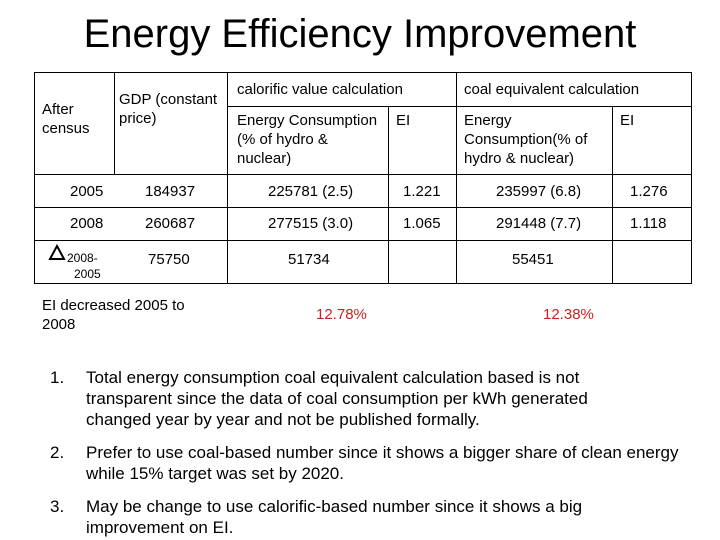 The image size is (720, 540). Describe the element at coordinates (649, 191) in the screenshot. I see `row-coal-ei: 1.276` at that location.